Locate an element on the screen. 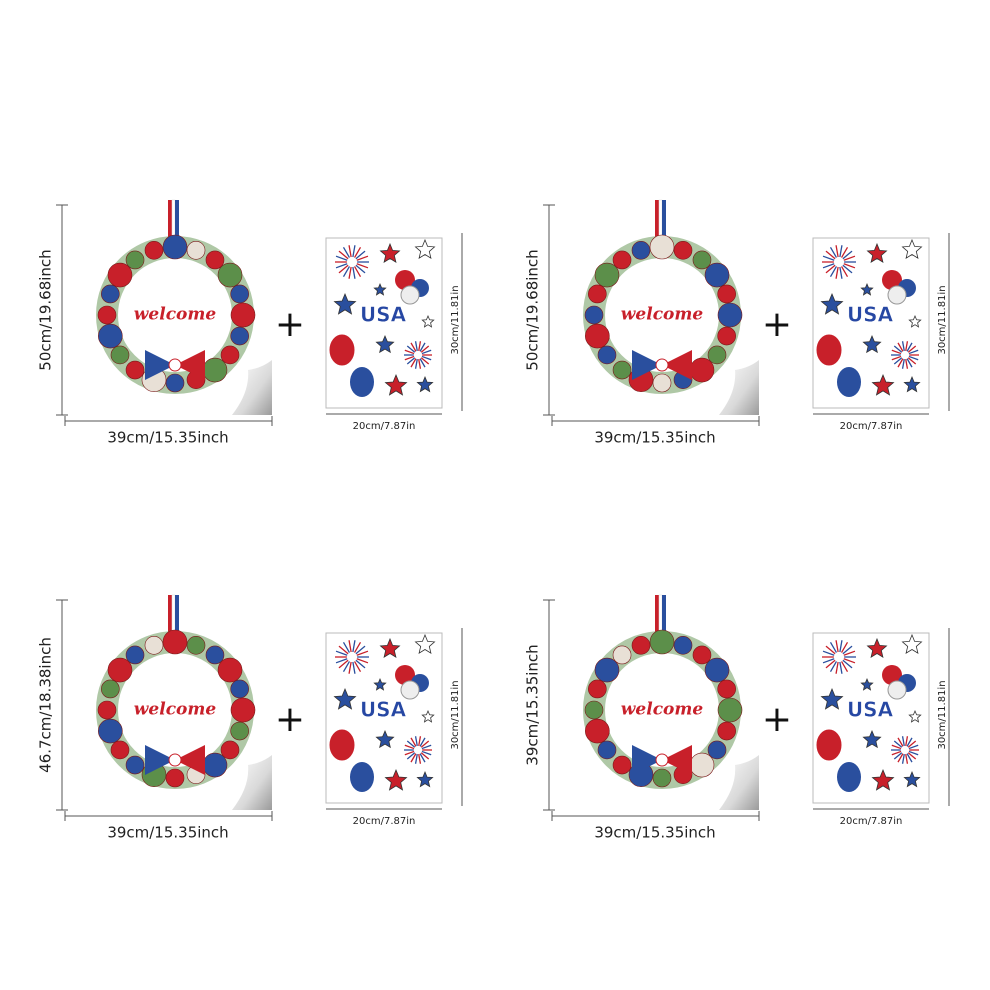  width-label: 39cm/15.35inch is located at coordinates (654, 833).